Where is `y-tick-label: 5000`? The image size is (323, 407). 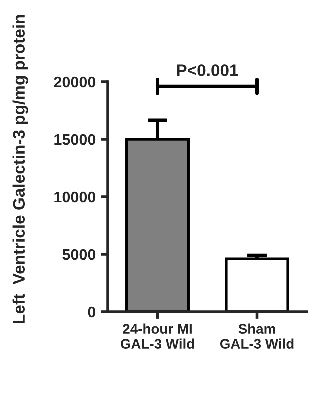 y-tick-label: 5000 is located at coordinates (79, 254).